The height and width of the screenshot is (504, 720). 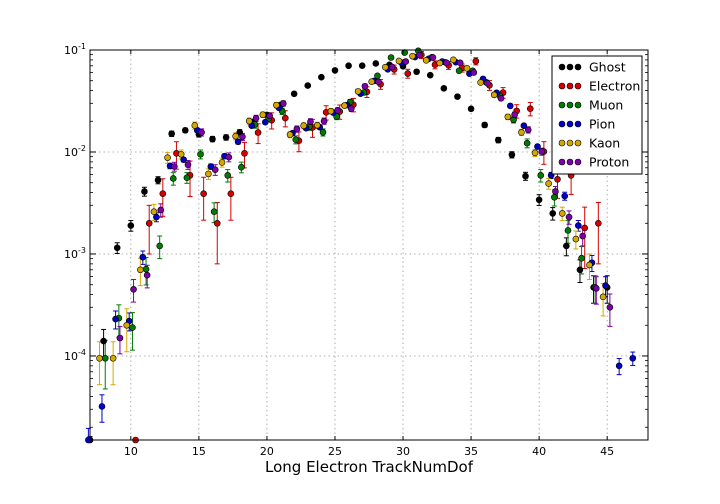 What do you see at coordinates (562, 105) in the screenshot?
I see `legend-marker-muon` at bounding box center [562, 105].